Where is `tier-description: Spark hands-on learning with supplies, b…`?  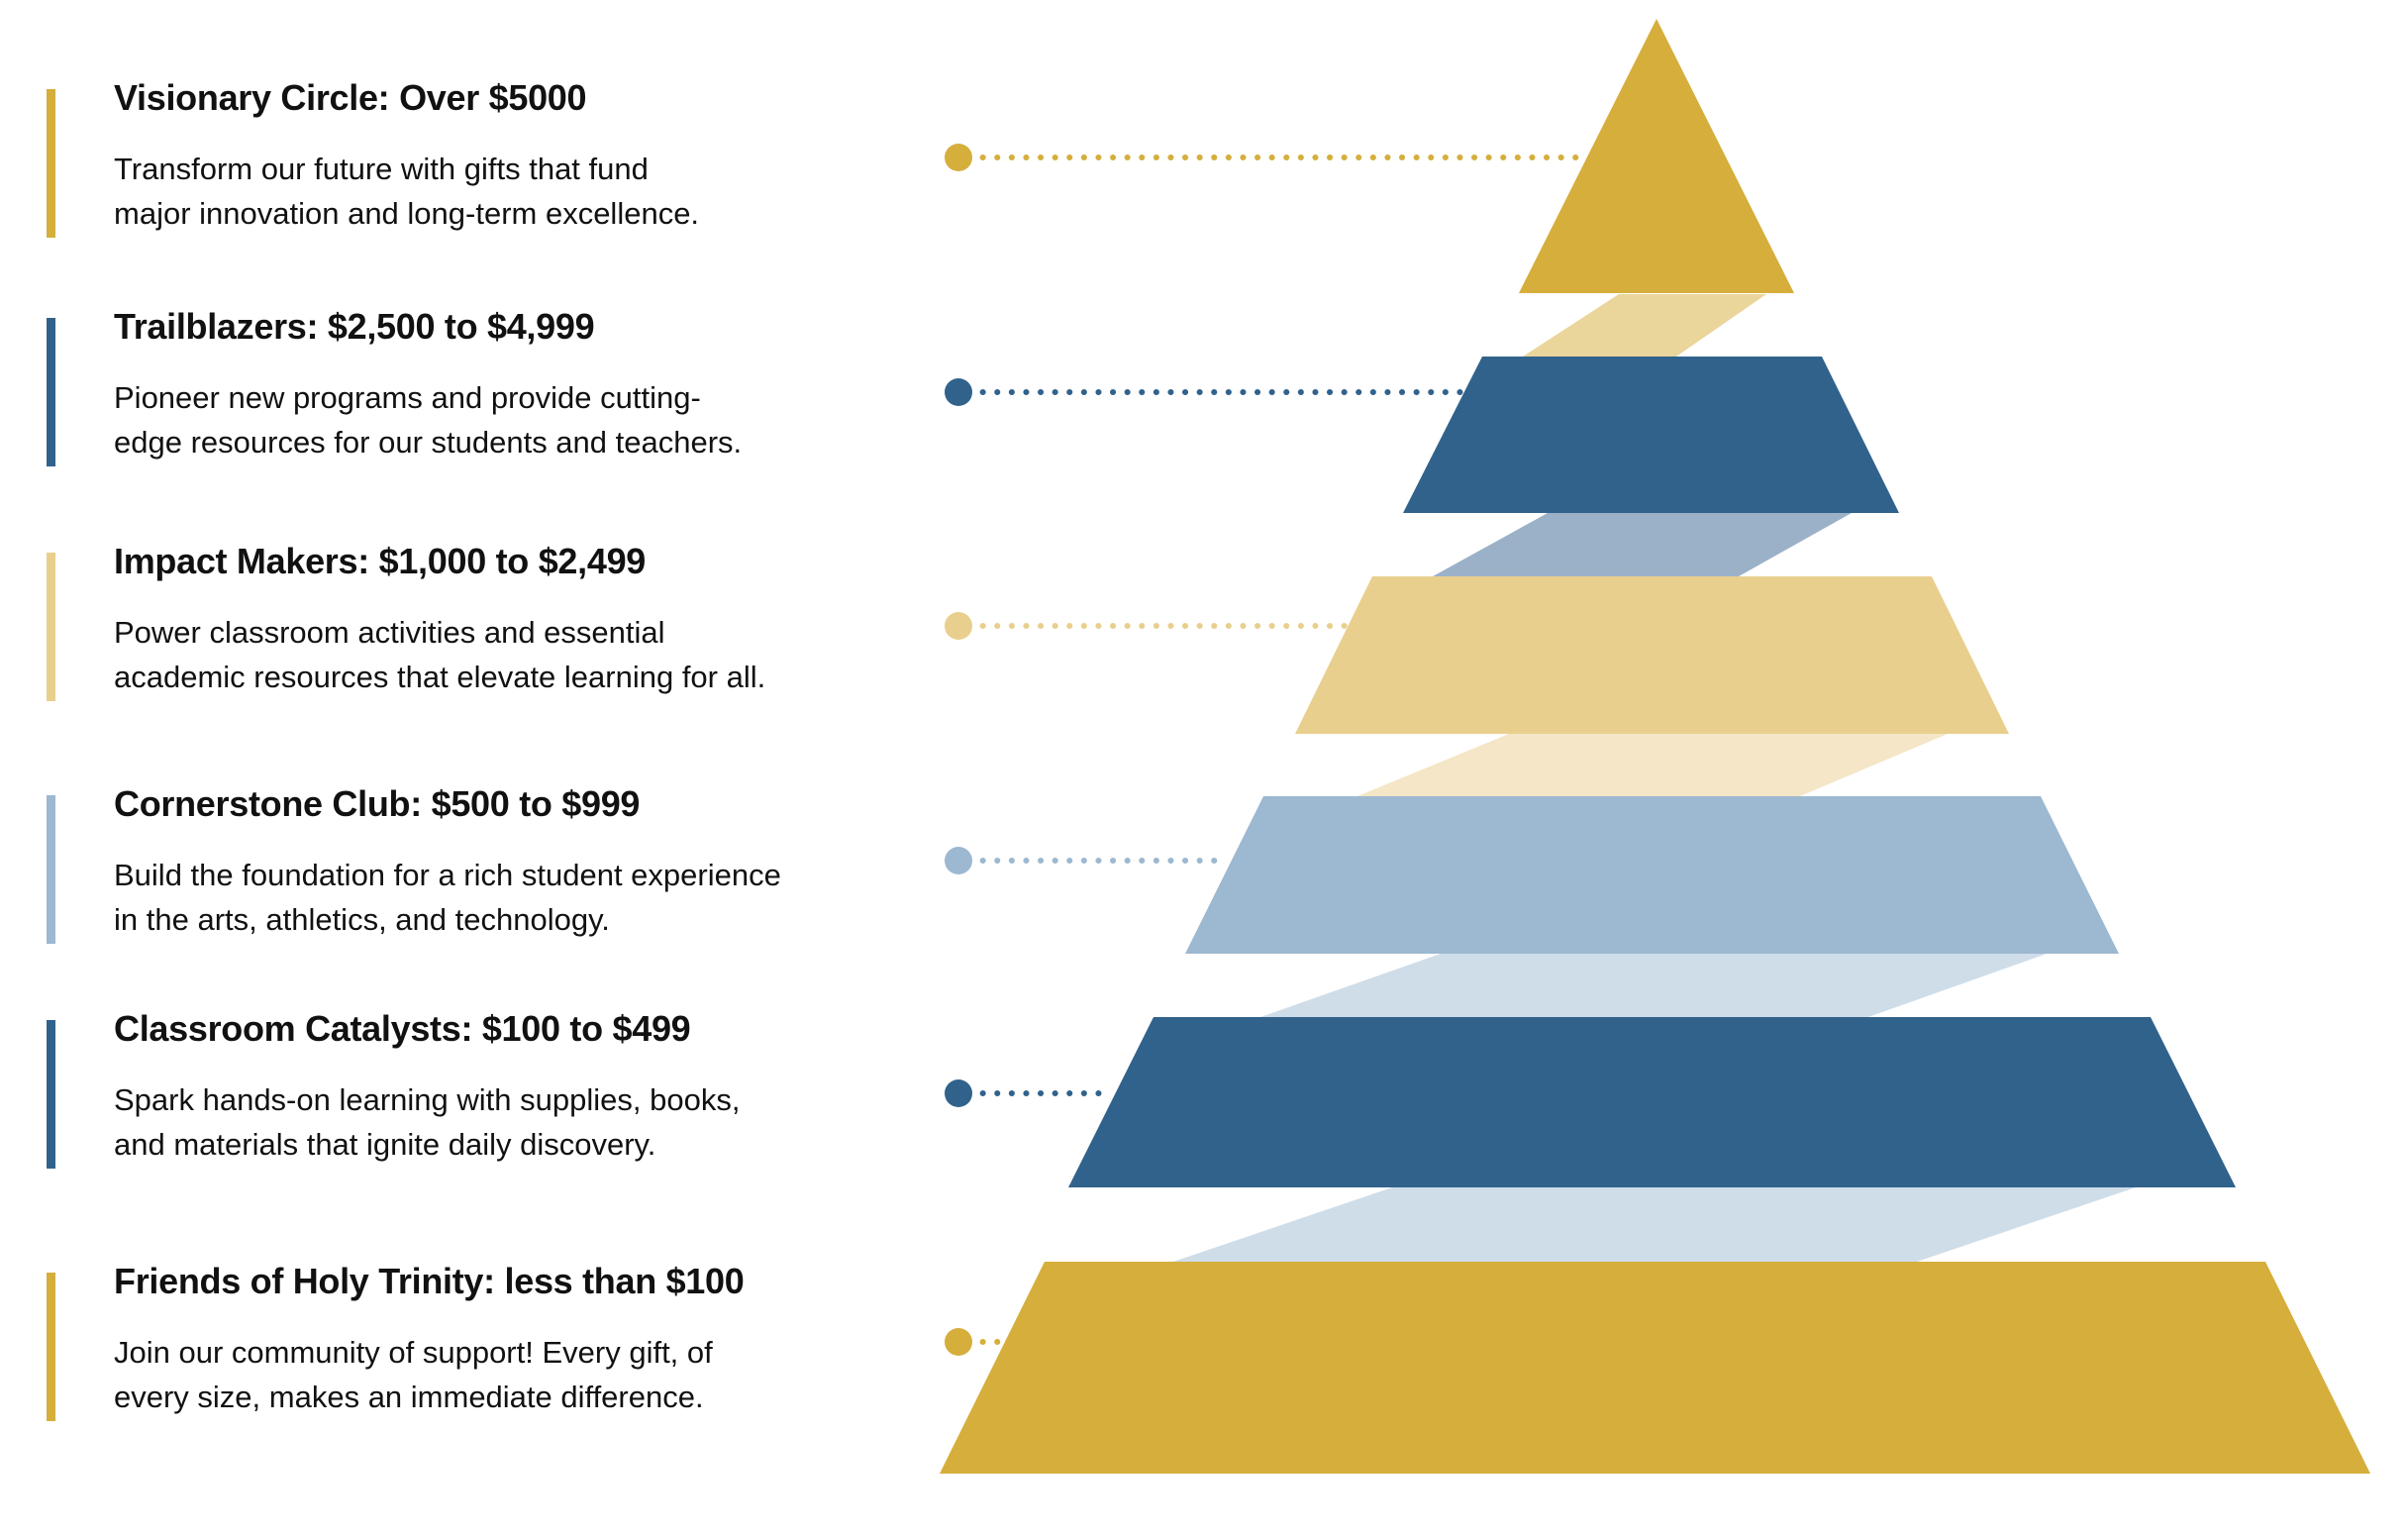
tier-description: Spark hands-on learning with supplies, b… is located at coordinates (520, 1122).